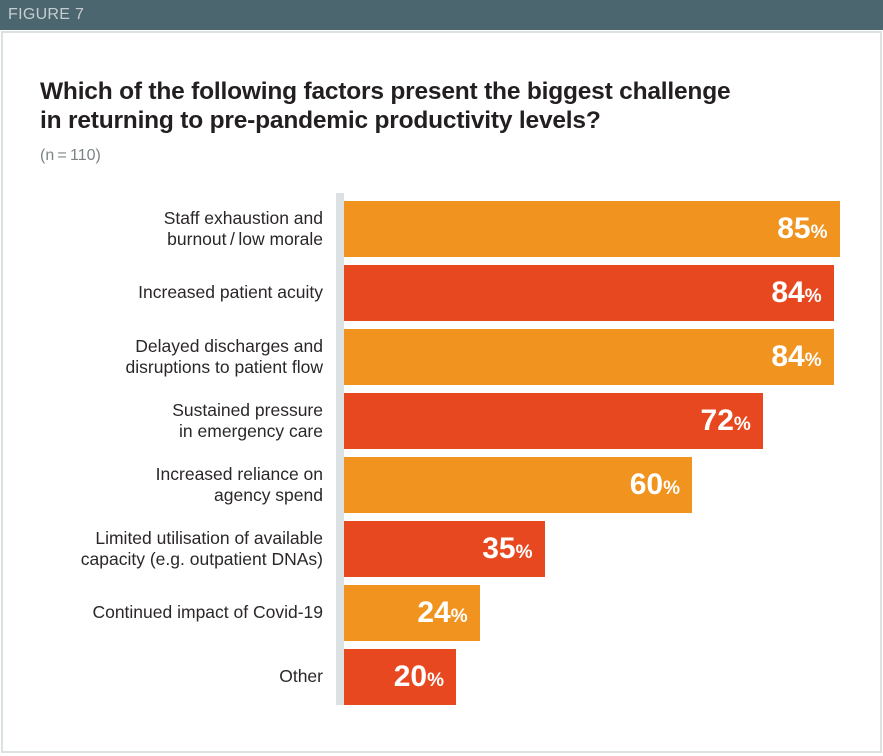 This screenshot has height=756, width=883. I want to click on chart-row: Sustained pressure in emergency care 72%, so click(441, 420).